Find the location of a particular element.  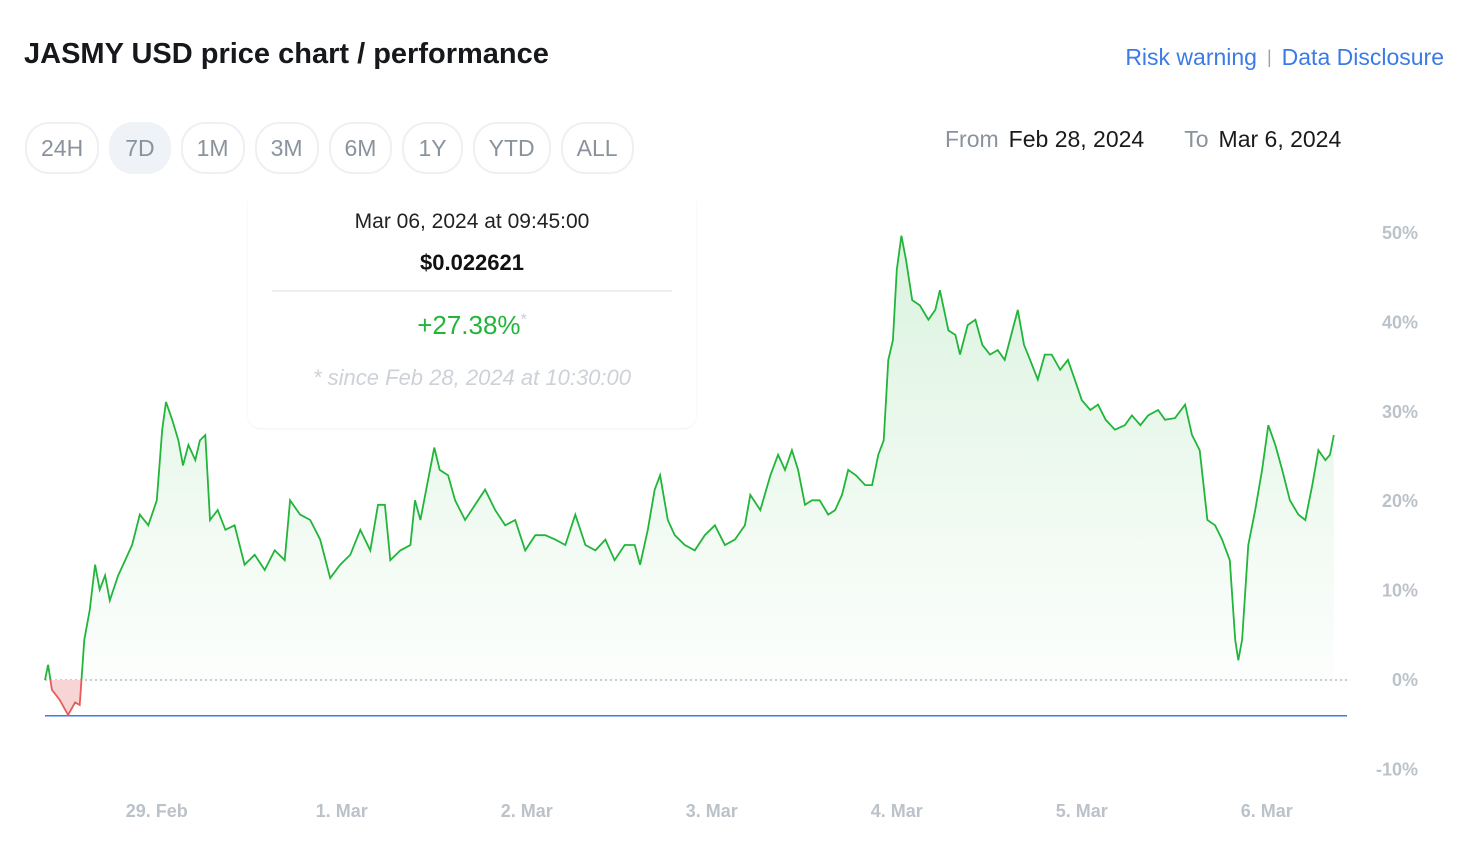

tooltip-price: $0.022621 is located at coordinates (472, 262).